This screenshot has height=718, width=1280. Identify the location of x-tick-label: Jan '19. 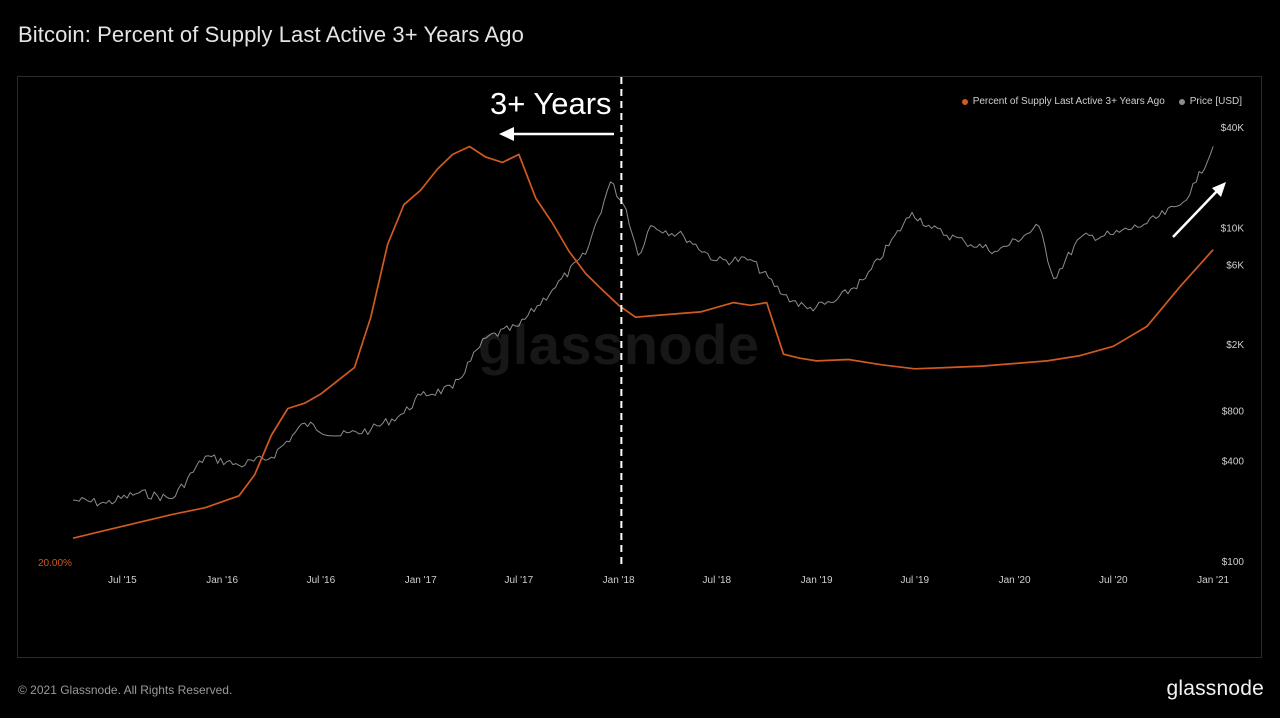
(817, 580).